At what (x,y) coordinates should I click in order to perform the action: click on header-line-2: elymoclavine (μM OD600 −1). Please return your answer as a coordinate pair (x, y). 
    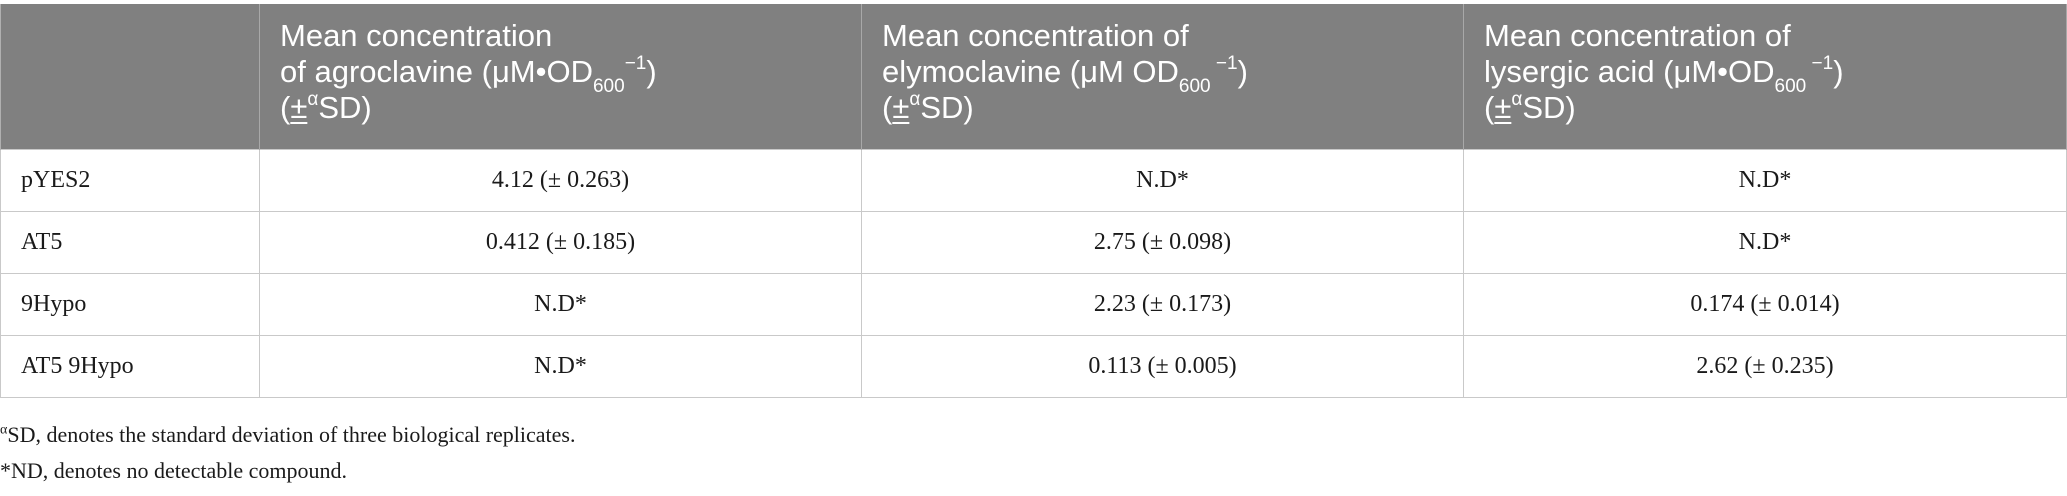
    Looking at the image, I should click on (1162, 74).